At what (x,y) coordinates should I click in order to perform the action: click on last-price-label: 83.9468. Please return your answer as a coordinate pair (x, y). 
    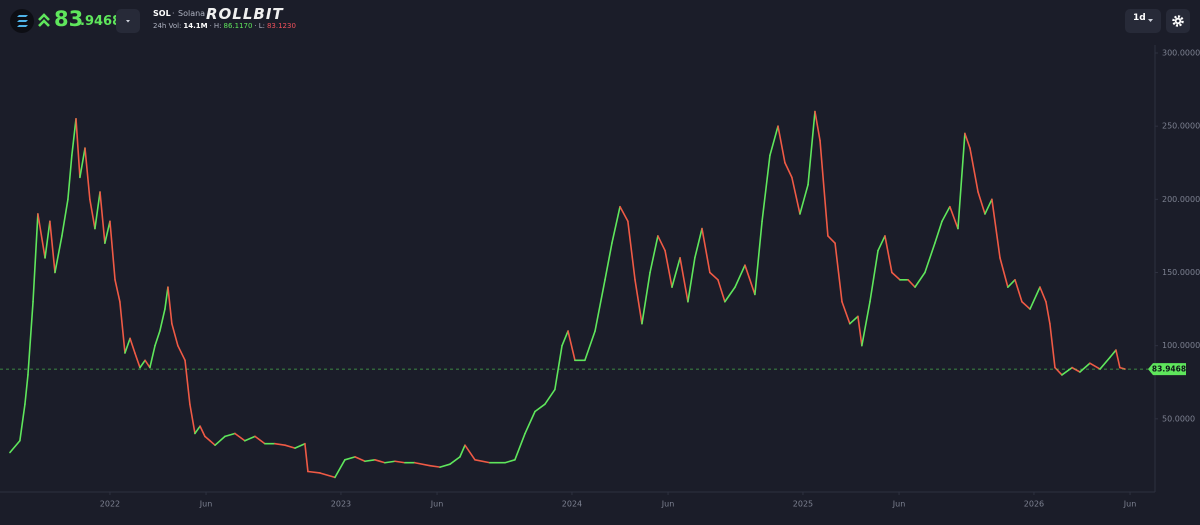
    Looking at the image, I should click on (1169, 369).